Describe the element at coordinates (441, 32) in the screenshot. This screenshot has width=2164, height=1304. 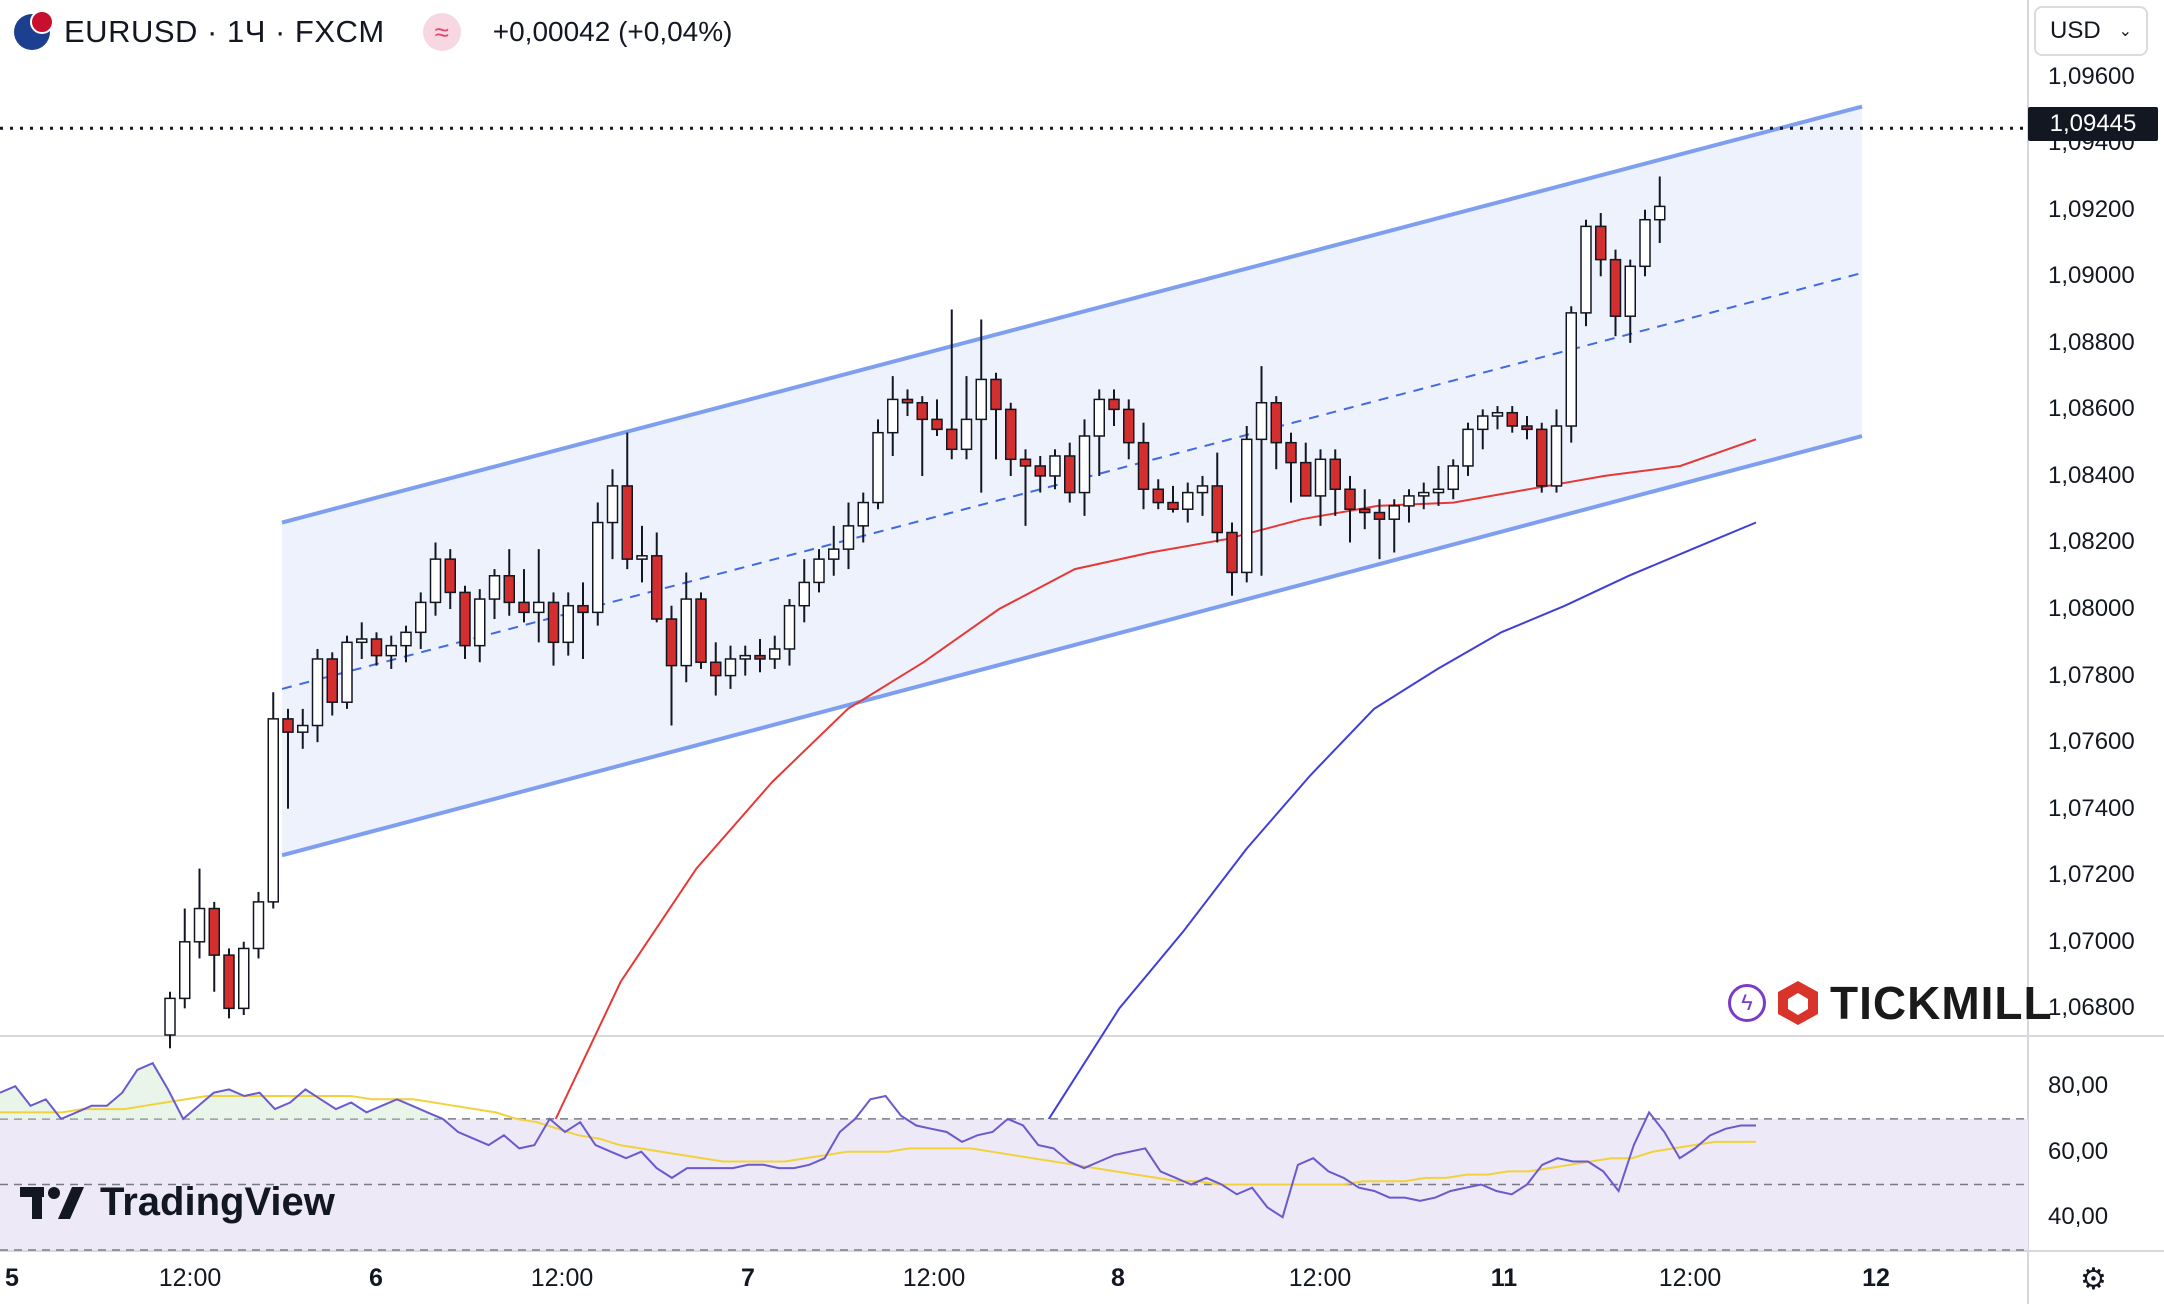
I see `indicator-icon: ≈` at that location.